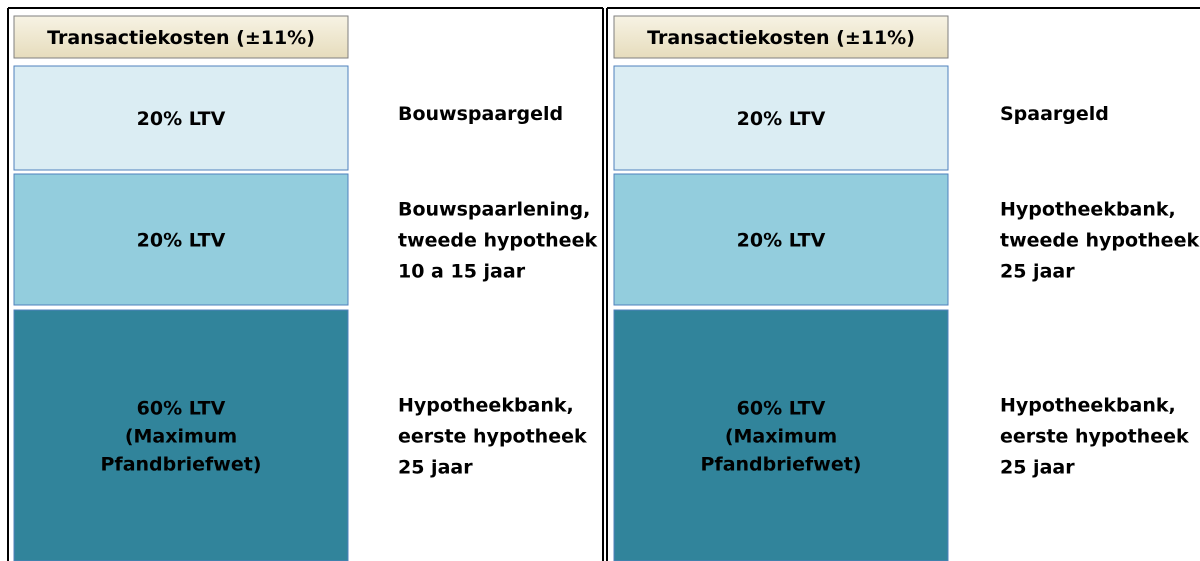 The width and height of the screenshot is (1200, 561). What do you see at coordinates (462, 272) in the screenshot?
I see `source-label: 10 a 15 jaar` at bounding box center [462, 272].